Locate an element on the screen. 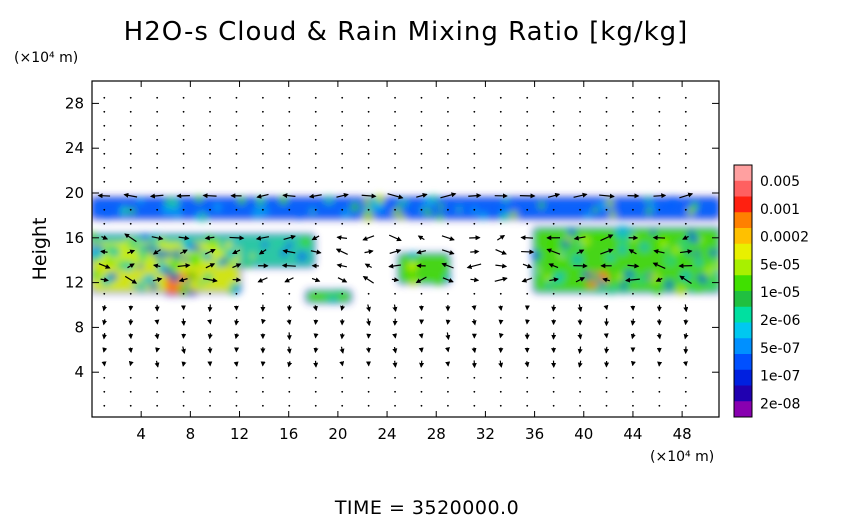 The width and height of the screenshot is (854, 519). x-tick-label: 48 is located at coordinates (682, 434).